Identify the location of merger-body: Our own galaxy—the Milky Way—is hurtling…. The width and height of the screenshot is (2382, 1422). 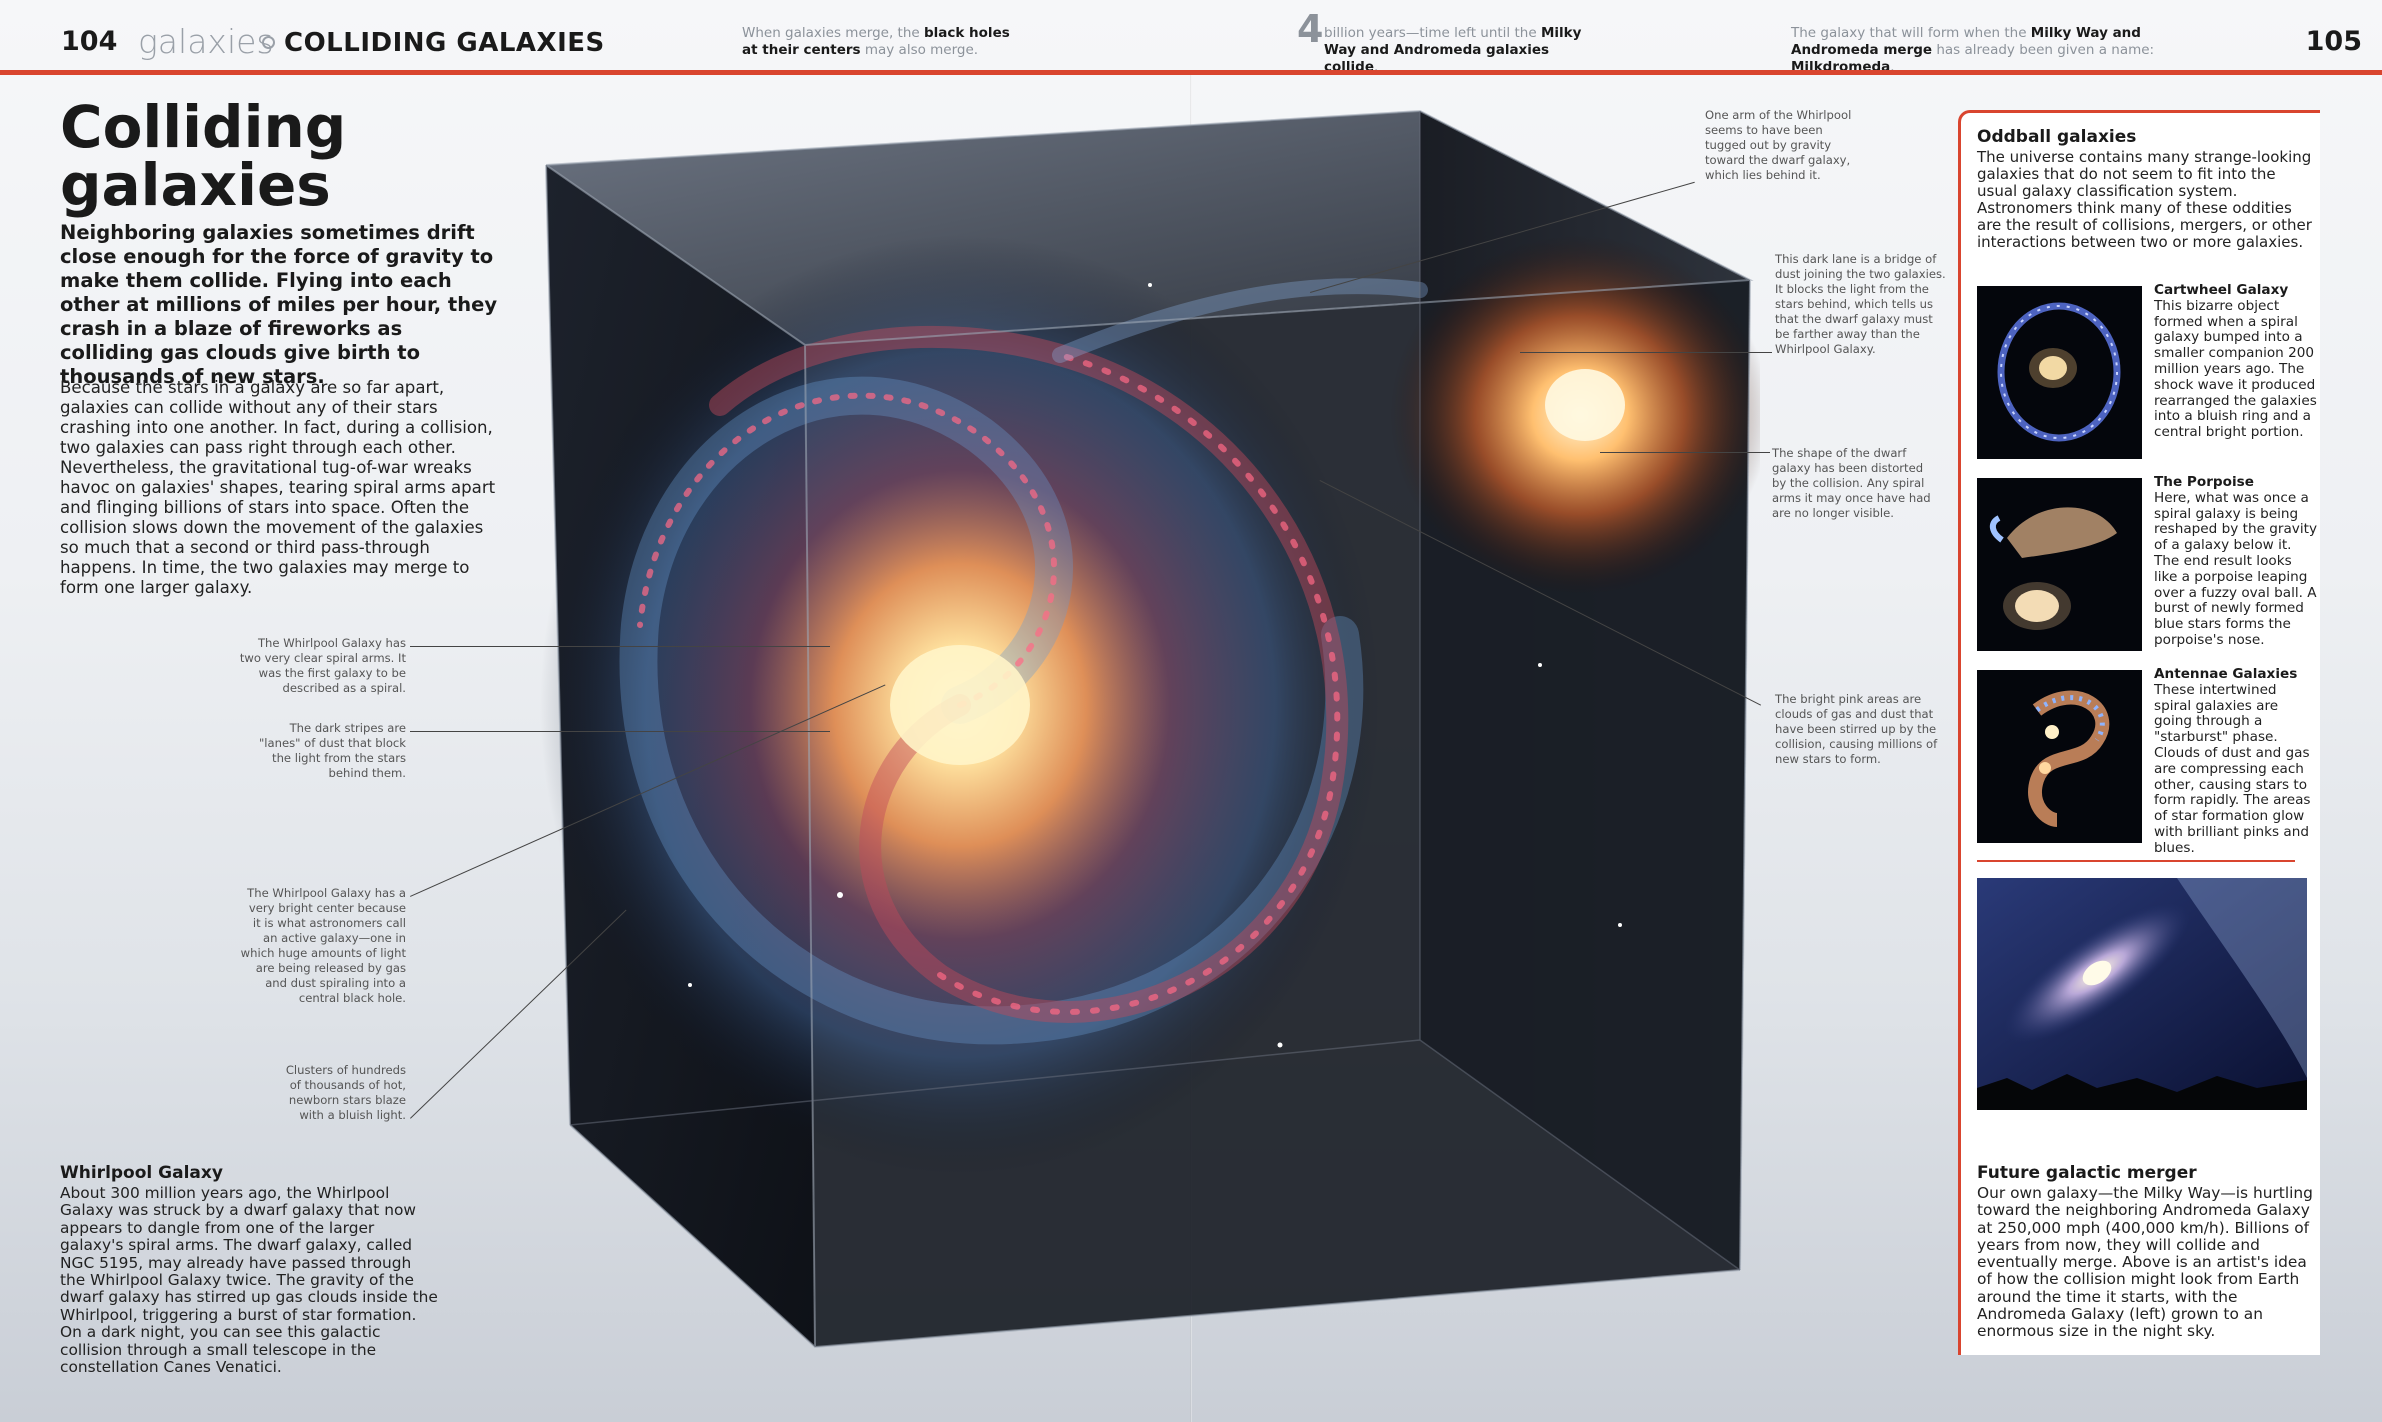
(2145, 1262).